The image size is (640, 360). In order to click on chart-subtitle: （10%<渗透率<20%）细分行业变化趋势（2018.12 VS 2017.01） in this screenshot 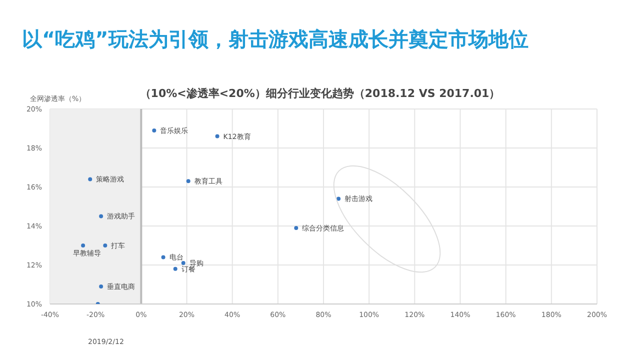, I will do `click(320, 93)`.